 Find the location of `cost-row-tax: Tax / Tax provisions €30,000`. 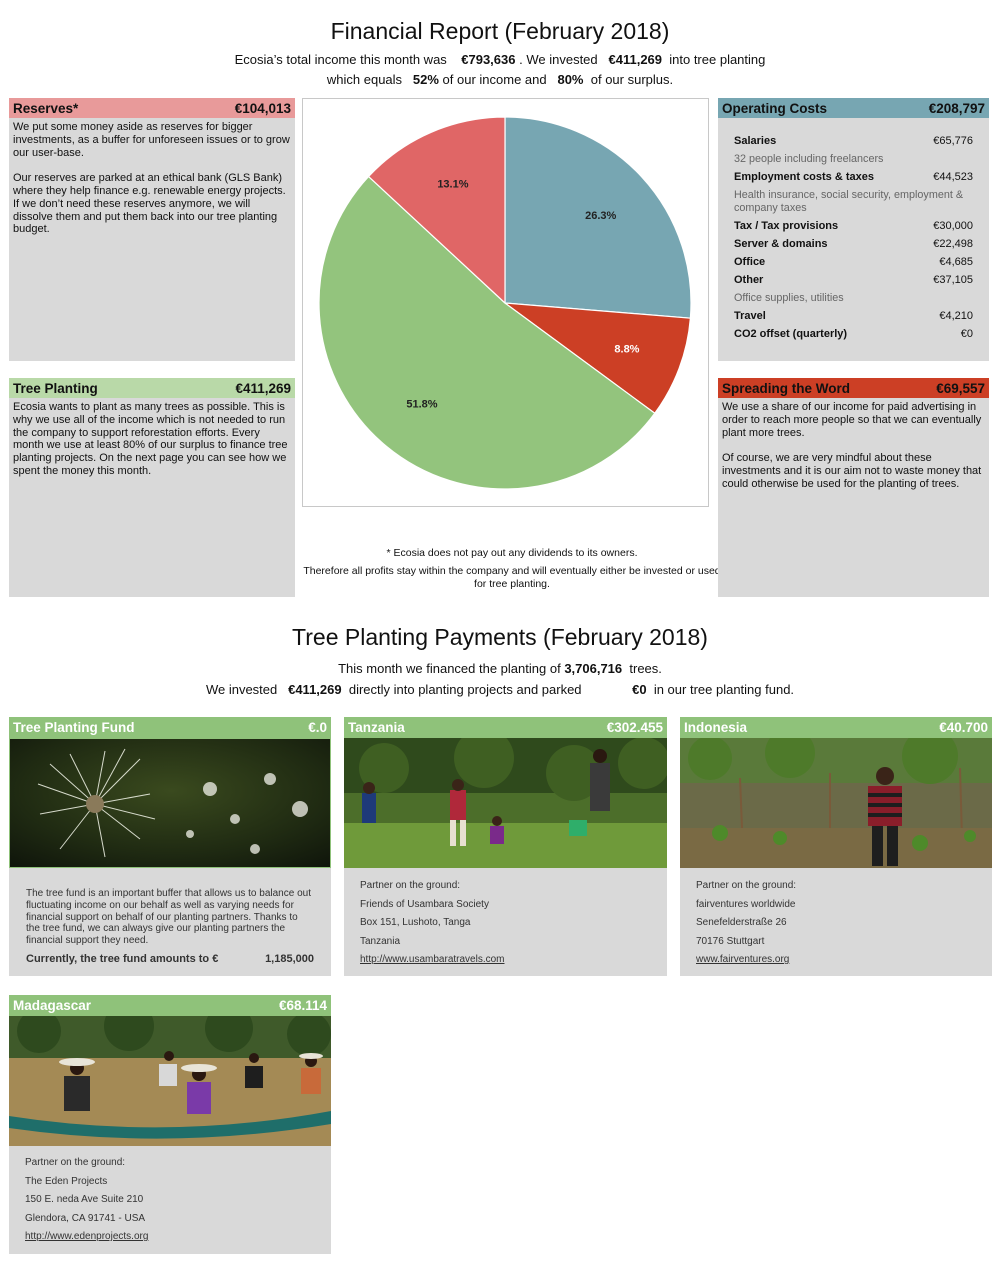

cost-row-tax: Tax / Tax provisions €30,000 is located at coordinates (853, 226).